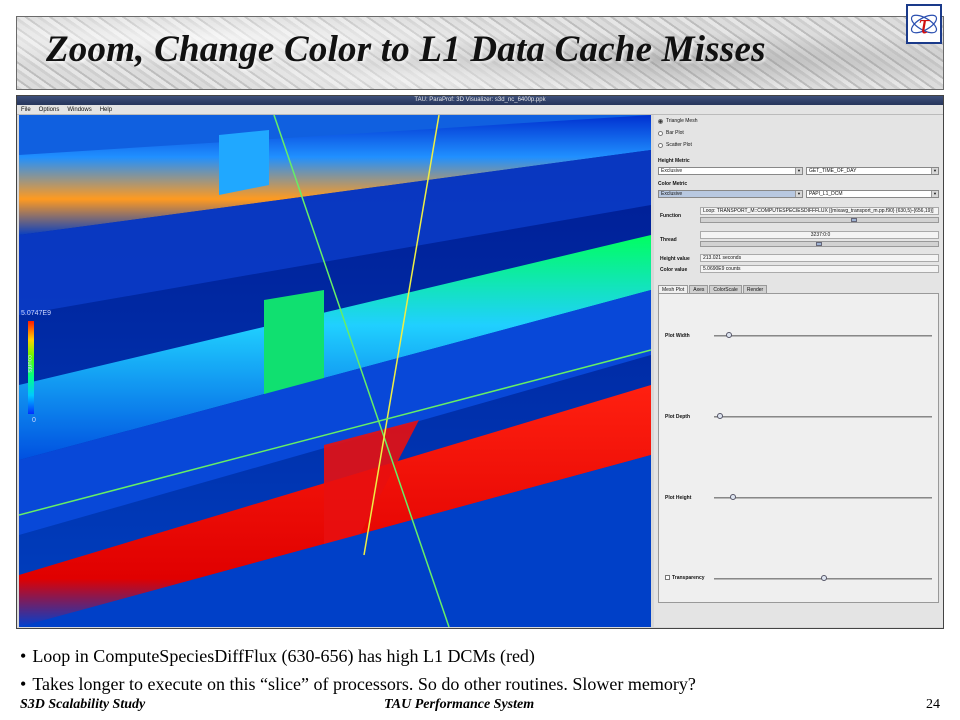  I want to click on plot-width-slider-knob, so click(729, 335).